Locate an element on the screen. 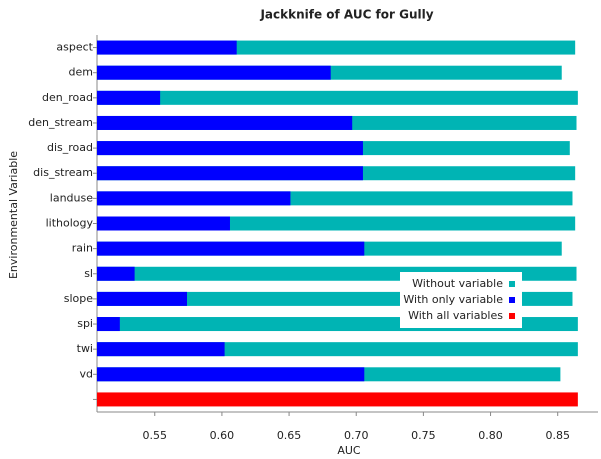  x-tick-label: 0.65 is located at coordinates (289, 435).